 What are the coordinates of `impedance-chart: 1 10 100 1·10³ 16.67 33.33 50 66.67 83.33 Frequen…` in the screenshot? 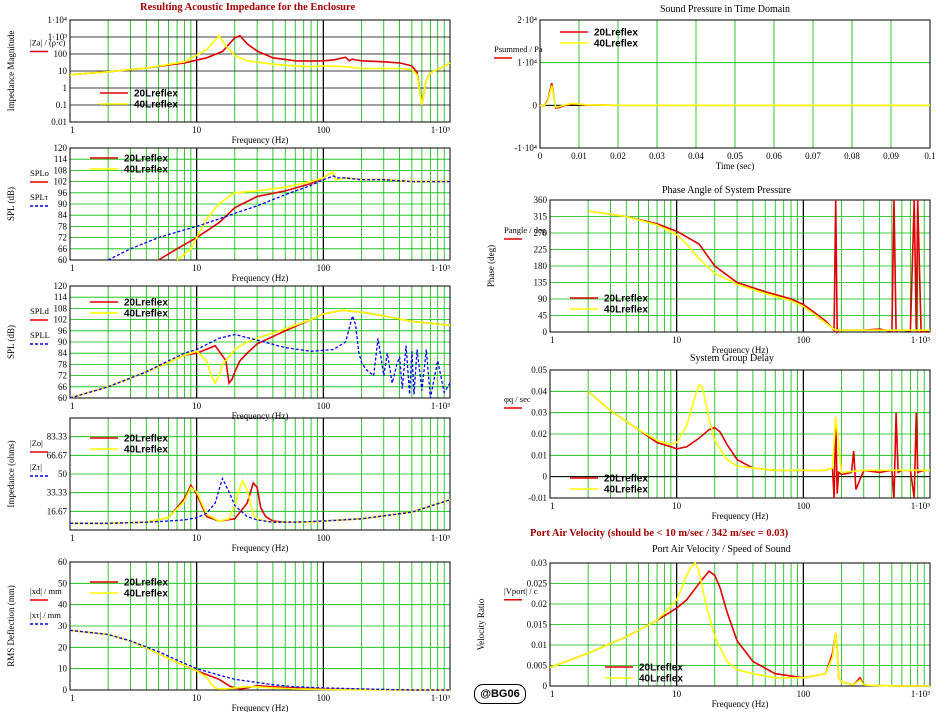 It's located at (228, 485).